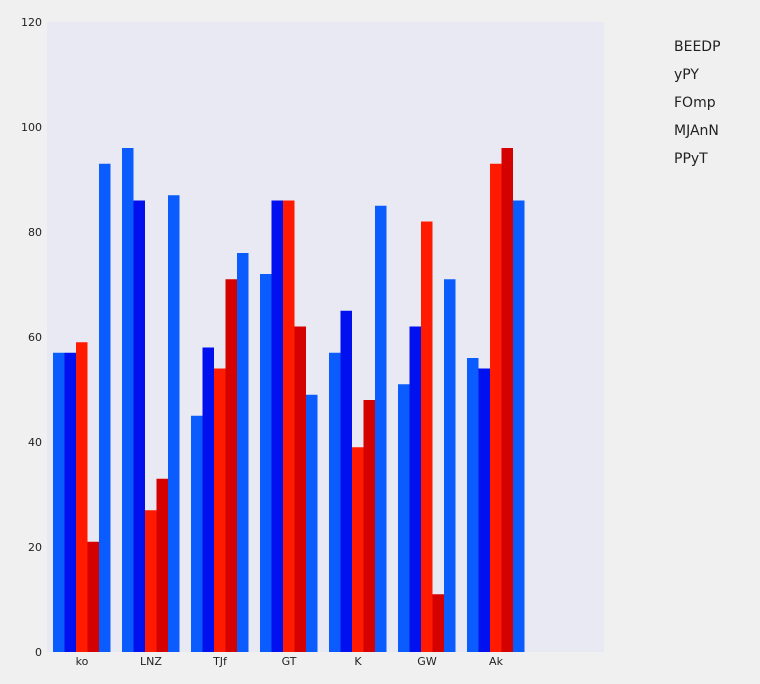 The image size is (760, 684). I want to click on legend-entry: FOmp, so click(695, 103).